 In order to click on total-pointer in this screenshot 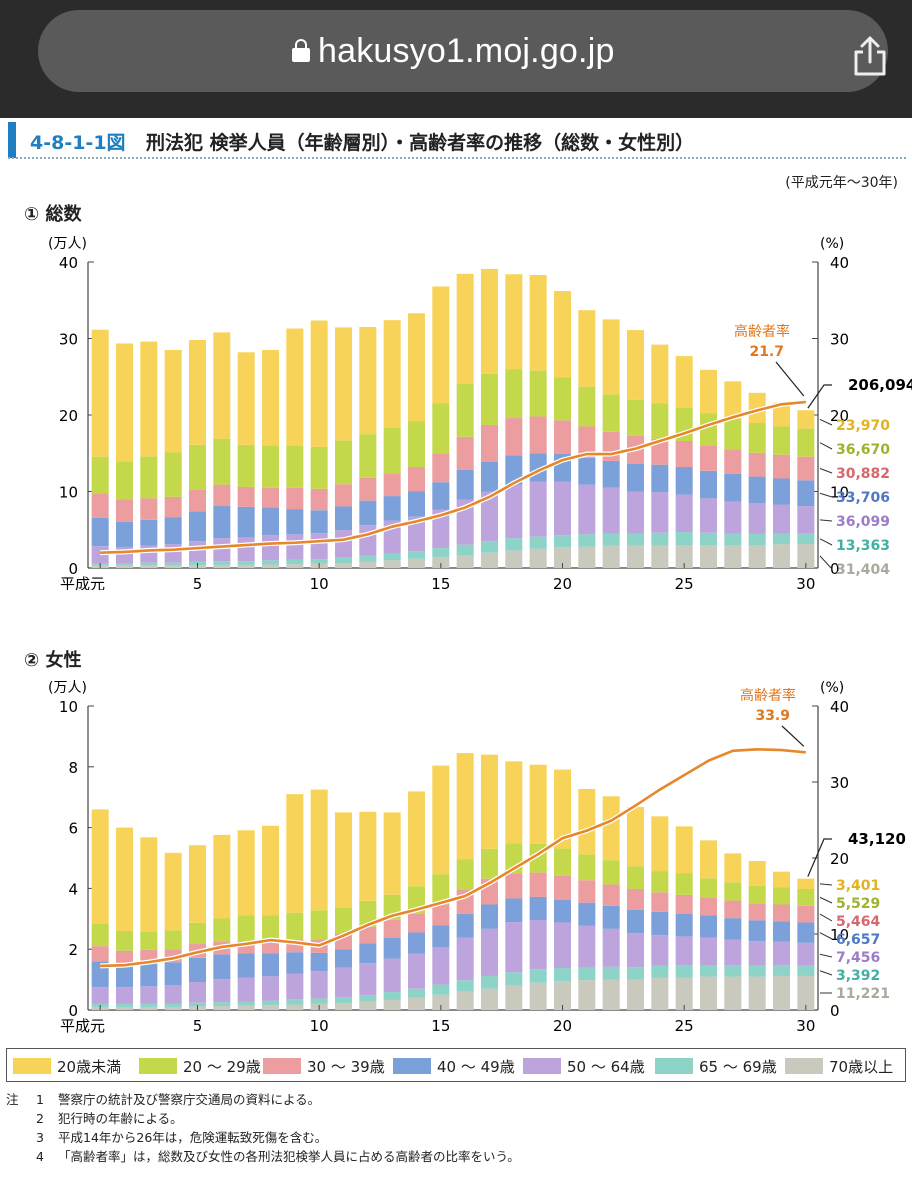, I will do `click(819, 857)`.